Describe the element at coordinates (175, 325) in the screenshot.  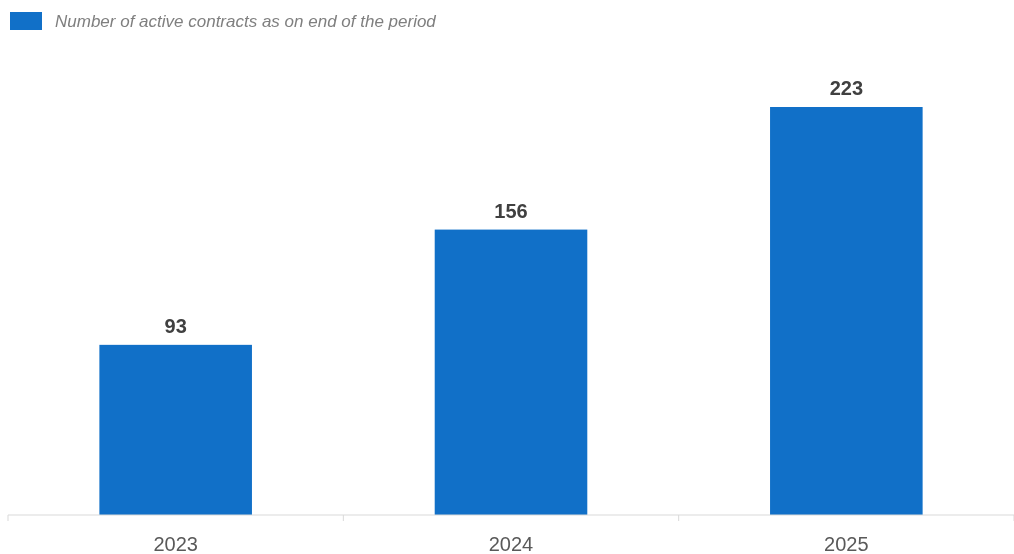
I see `data-label: 93` at that location.